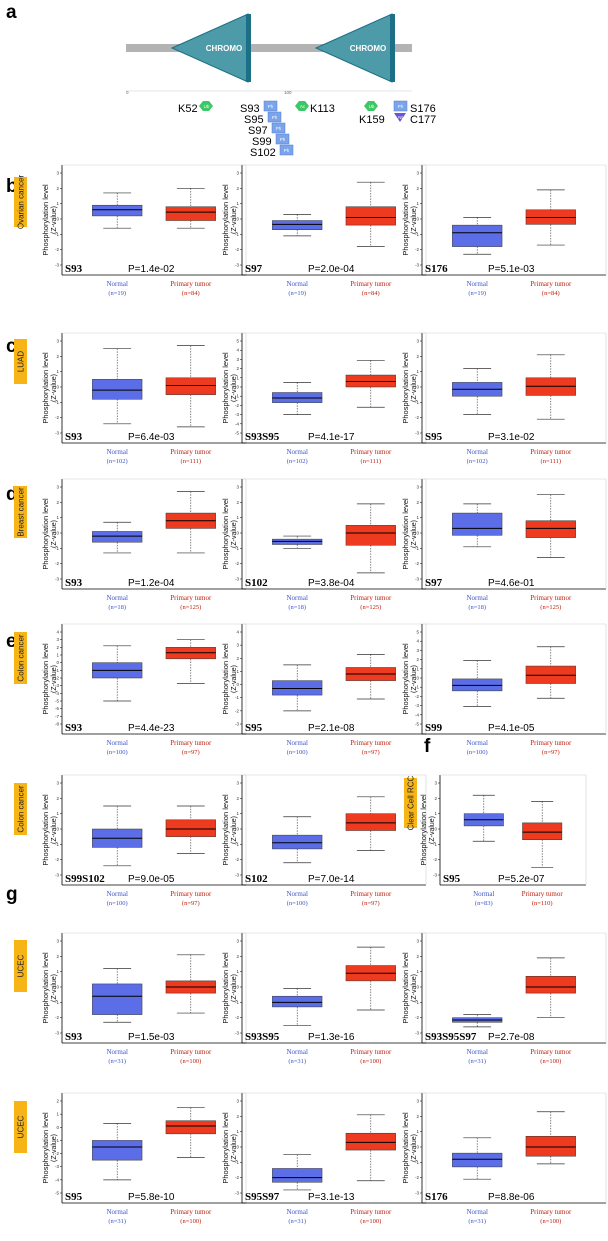  I want to click on normal-n-label: (n=83), so click(484, 903).